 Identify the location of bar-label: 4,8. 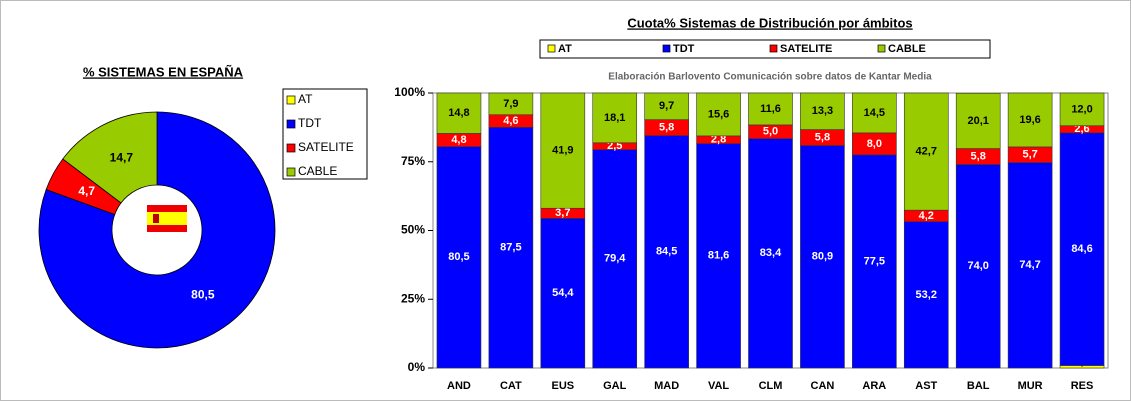
(458, 140).